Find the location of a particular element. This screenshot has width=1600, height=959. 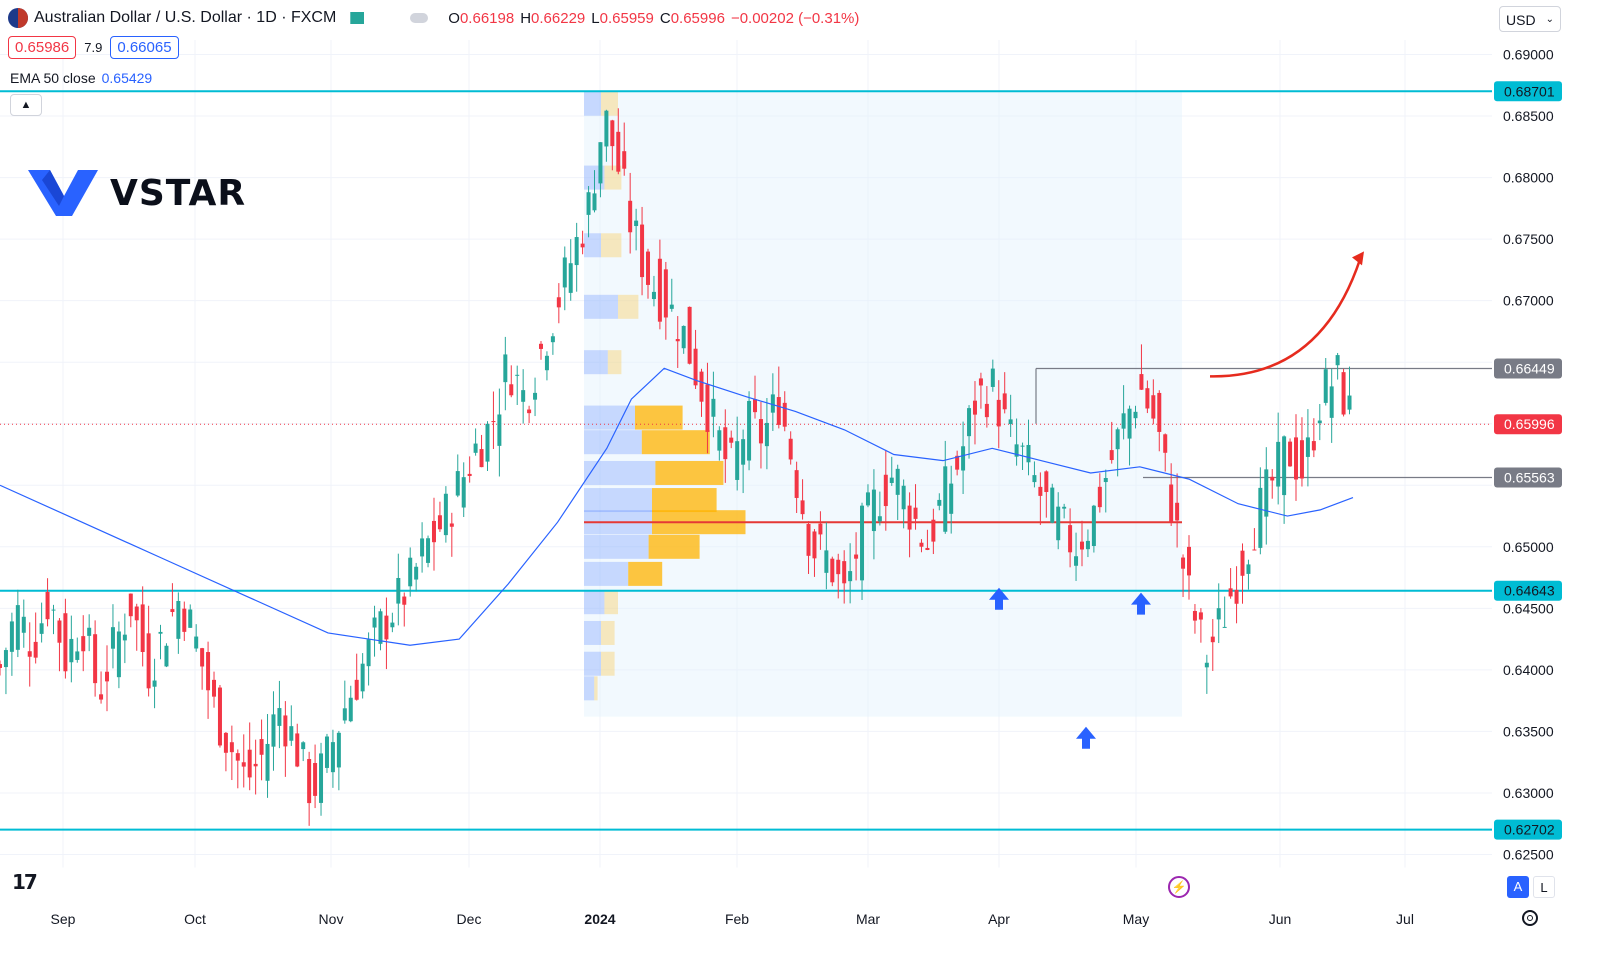

vstar-logo: VSTAR is located at coordinates (137, 193).